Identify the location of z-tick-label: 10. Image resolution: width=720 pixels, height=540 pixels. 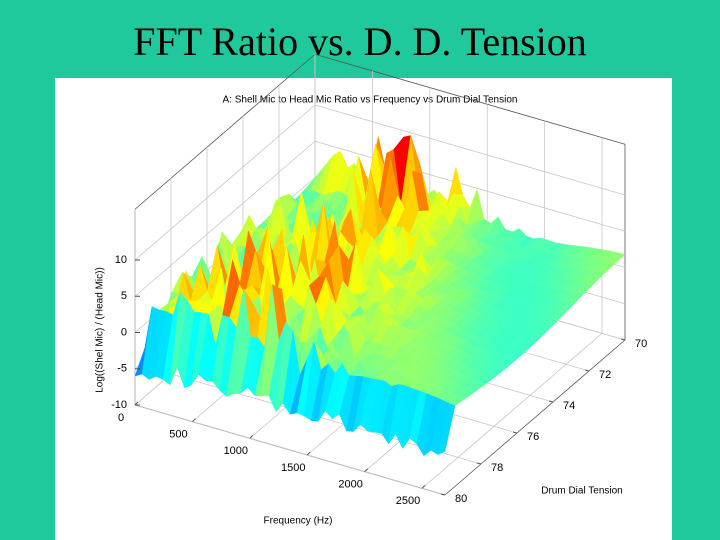
(121, 260).